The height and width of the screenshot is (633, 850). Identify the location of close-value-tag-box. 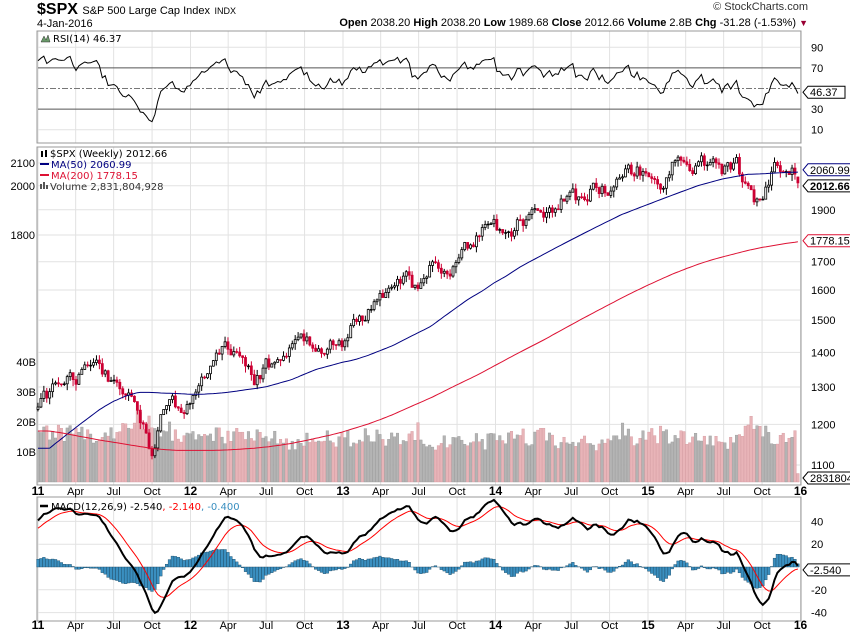
(826, 186).